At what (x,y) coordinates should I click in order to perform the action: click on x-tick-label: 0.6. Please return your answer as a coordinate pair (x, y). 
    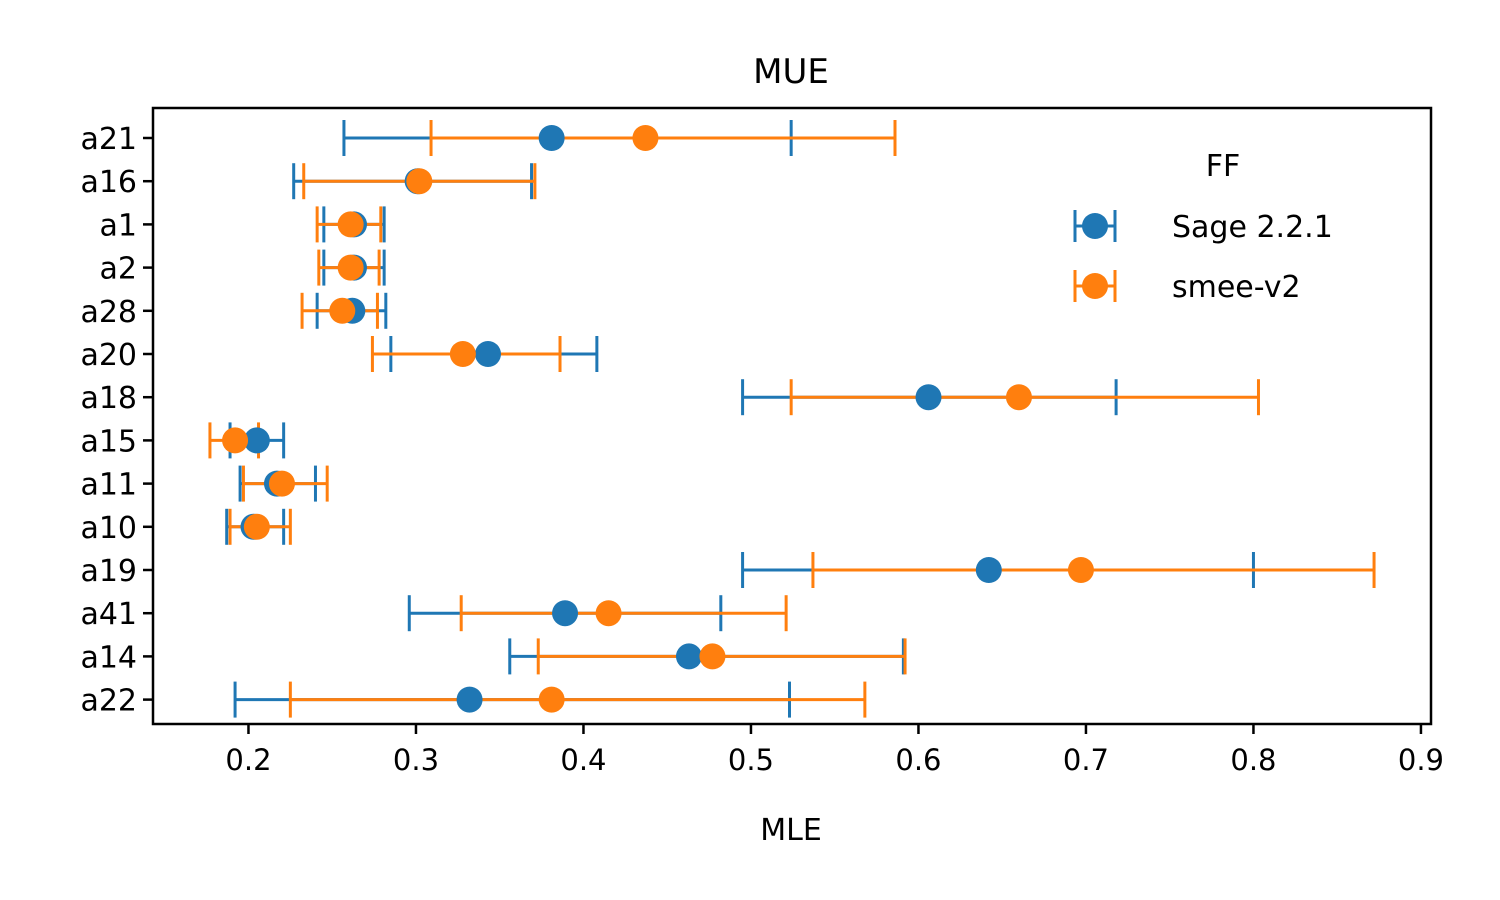
    Looking at the image, I should click on (918, 760).